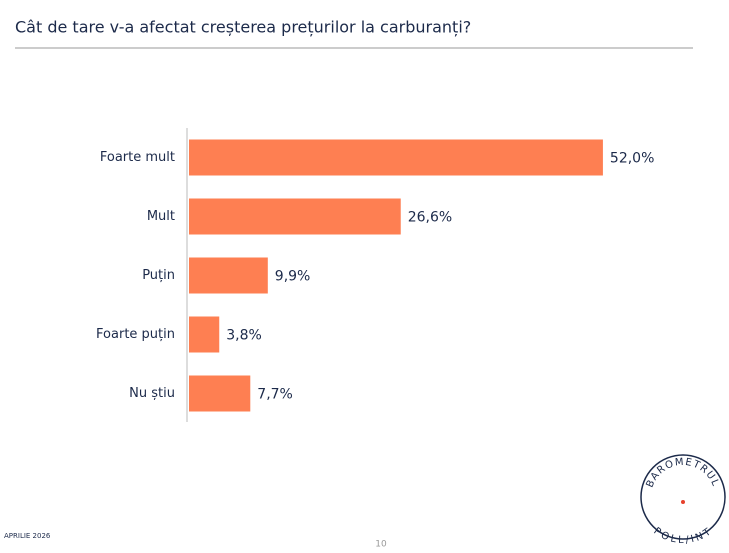 Image resolution: width=729 pixels, height=553 pixels. What do you see at coordinates (683, 497) in the screenshot?
I see `logo-ring` at bounding box center [683, 497].